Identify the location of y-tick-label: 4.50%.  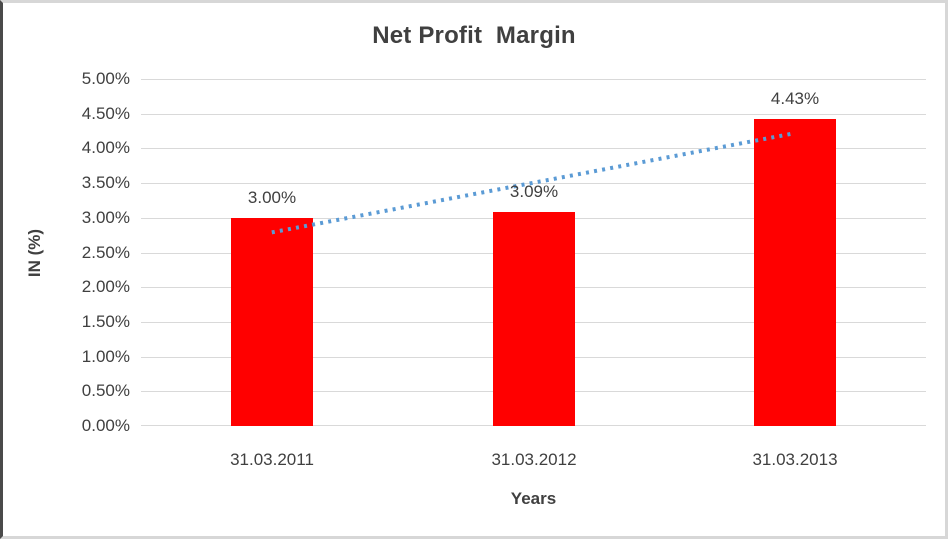
(105, 113).